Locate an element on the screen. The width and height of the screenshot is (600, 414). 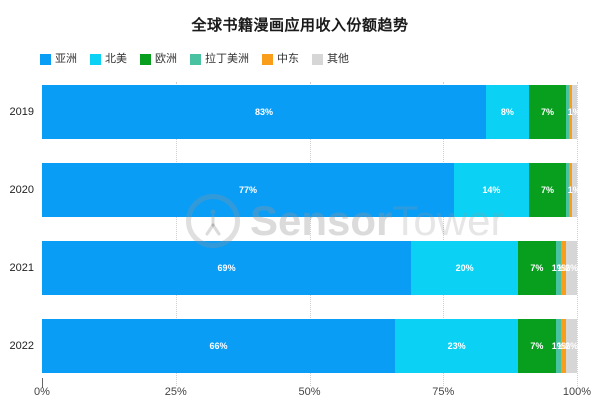
legend-label: 北美 is located at coordinates (116, 59).